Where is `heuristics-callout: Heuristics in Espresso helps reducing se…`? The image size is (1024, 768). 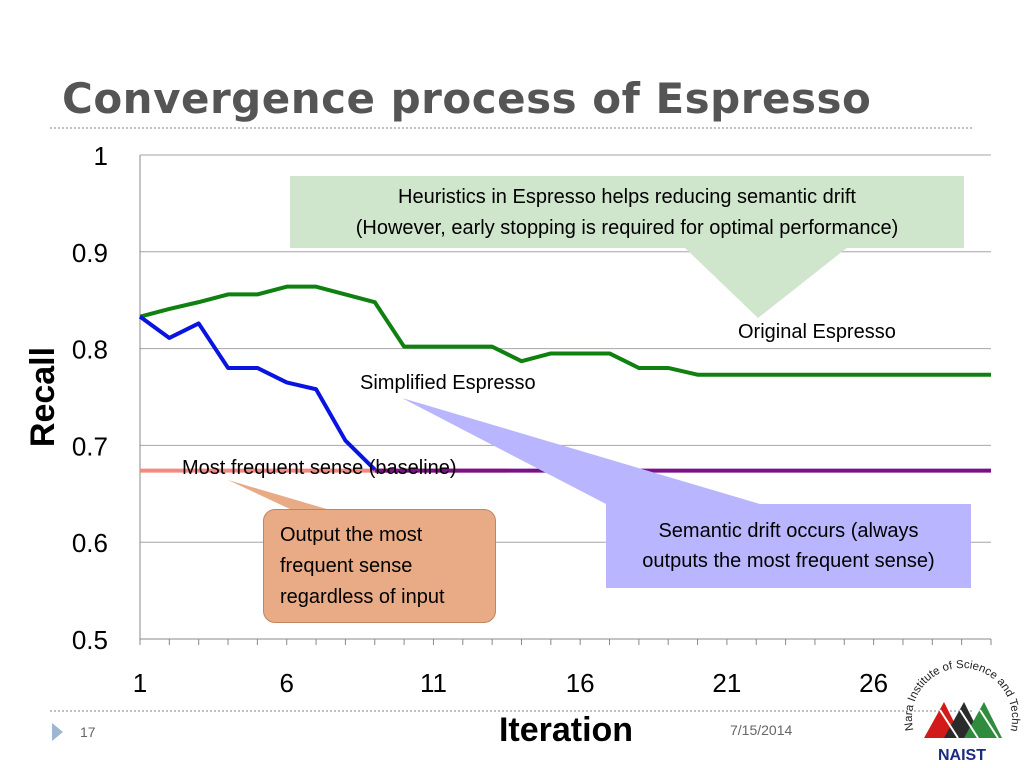 heuristics-callout: Heuristics in Espresso helps reducing se… is located at coordinates (627, 212).